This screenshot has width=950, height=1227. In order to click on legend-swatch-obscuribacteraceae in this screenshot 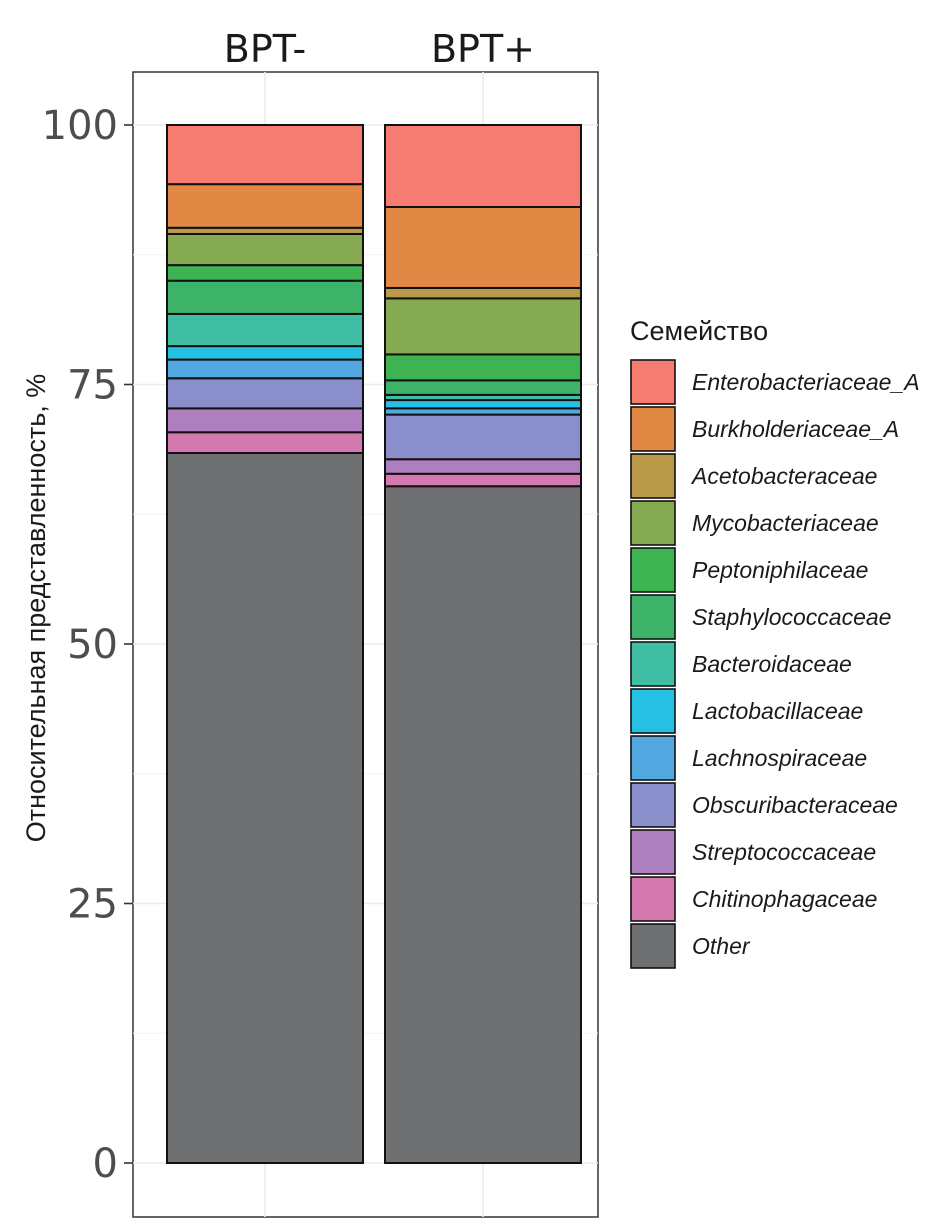, I will do `click(653, 805)`.